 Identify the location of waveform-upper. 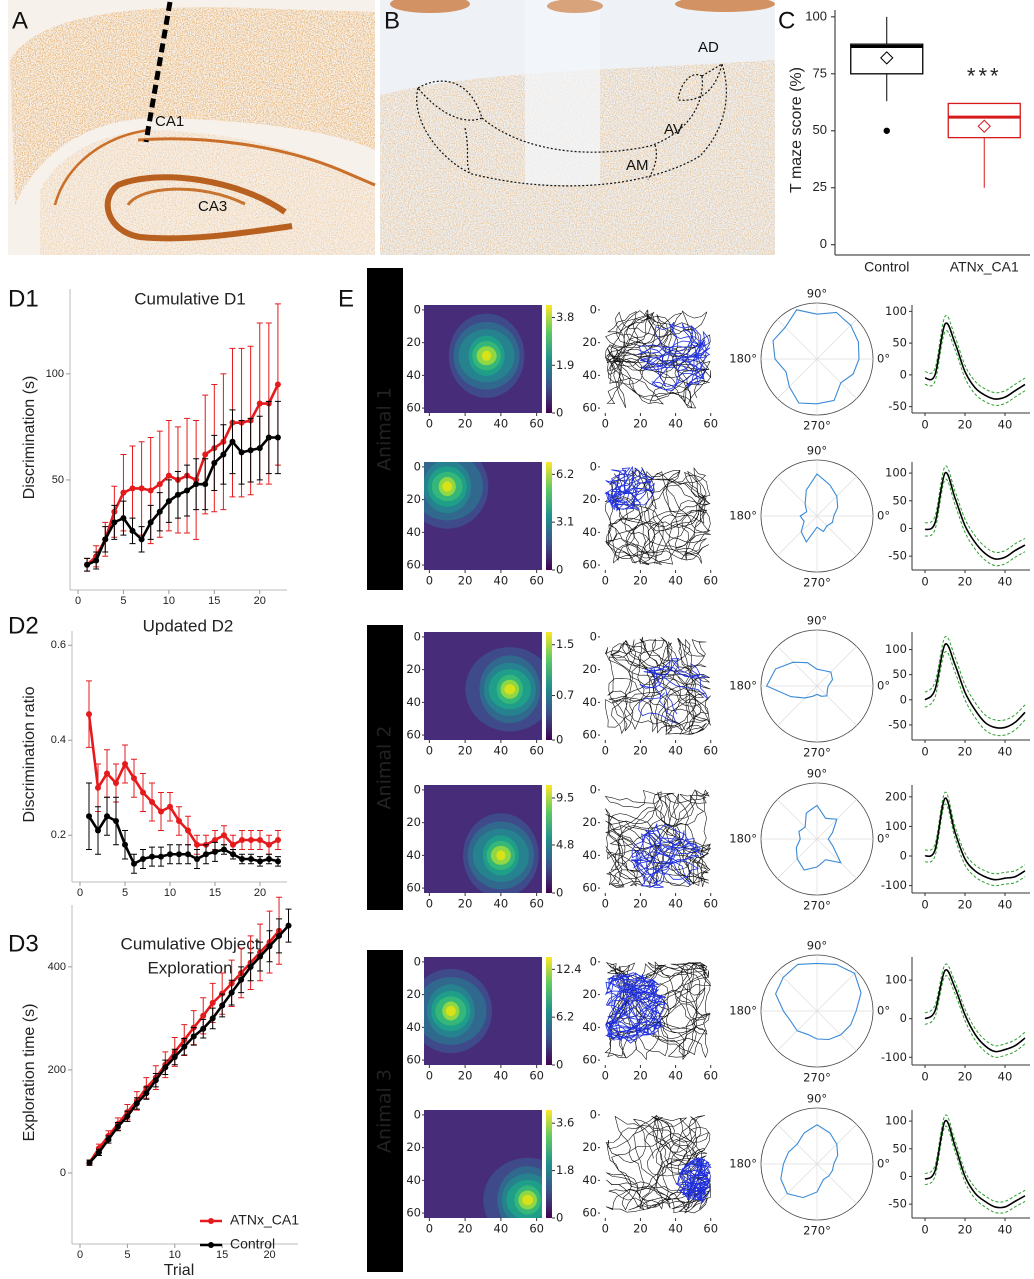
(975, 678).